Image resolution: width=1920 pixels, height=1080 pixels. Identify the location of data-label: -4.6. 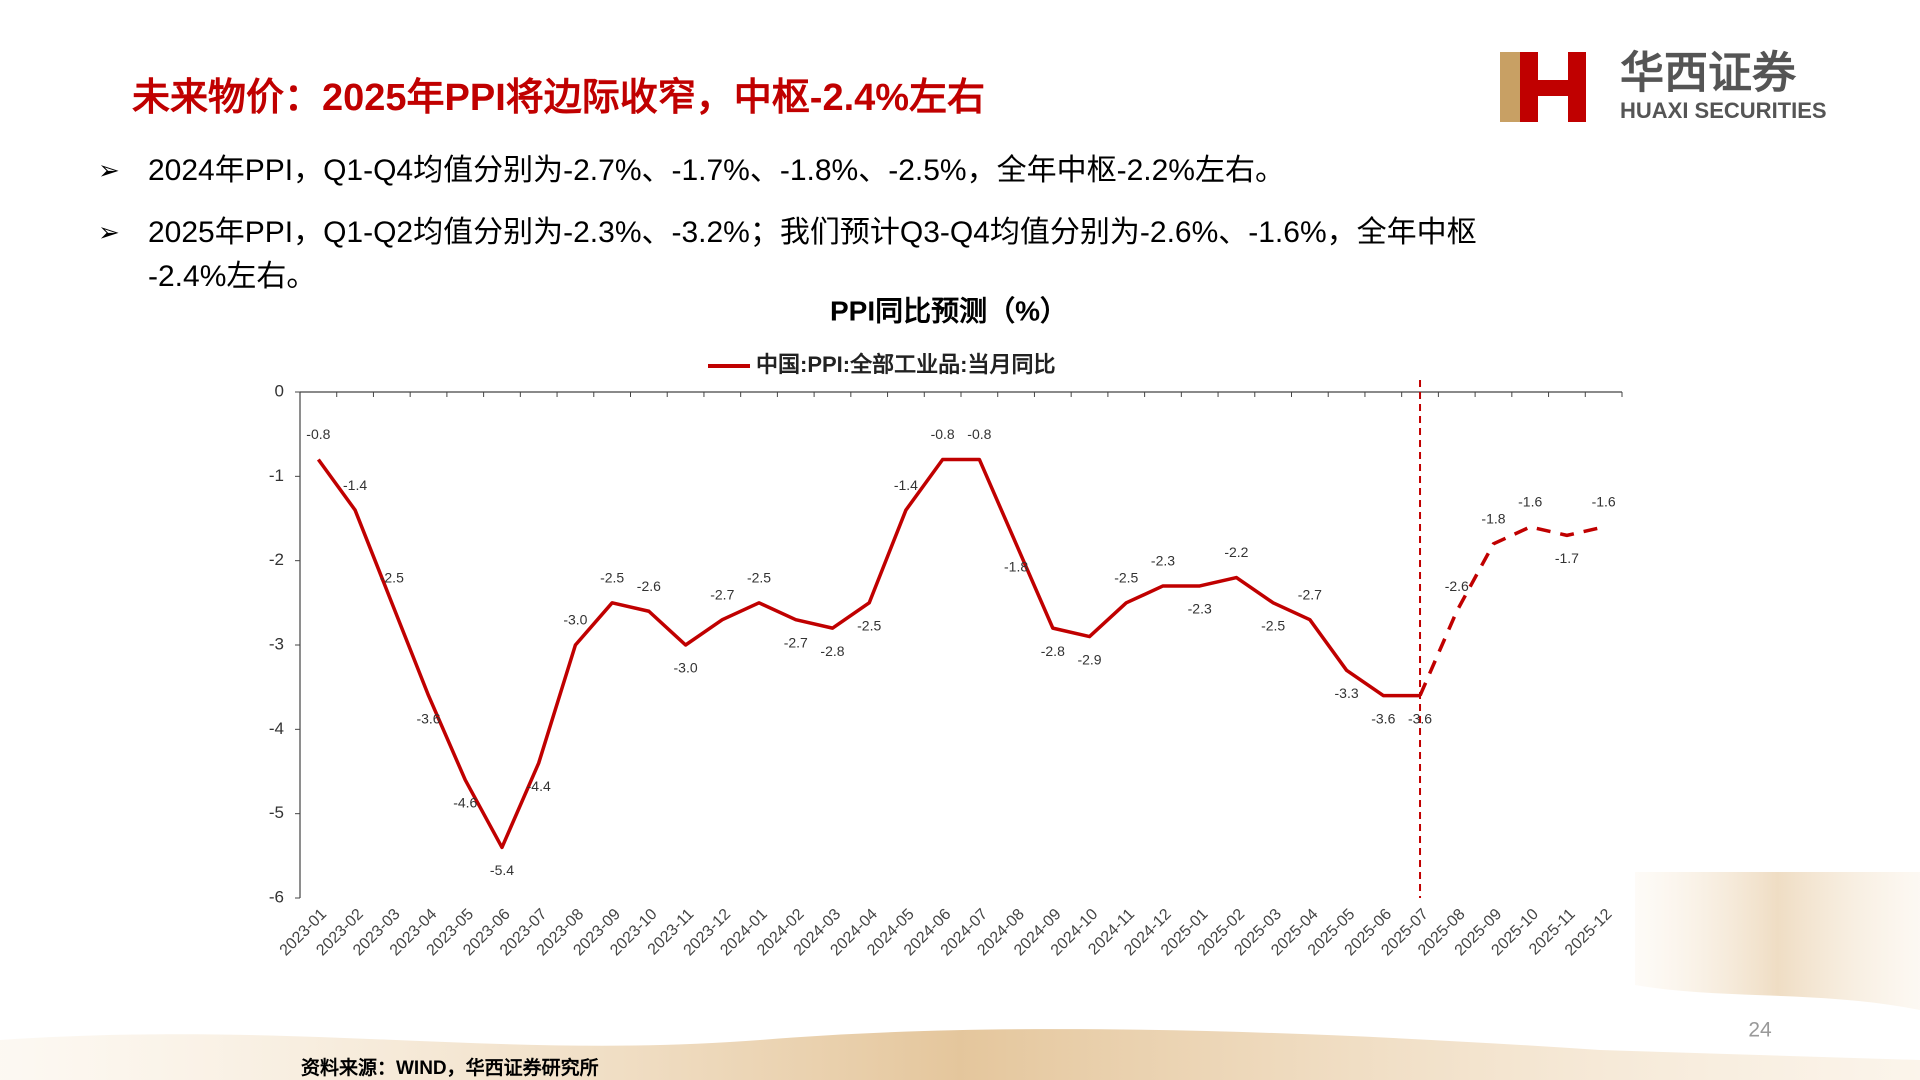
(465, 803).